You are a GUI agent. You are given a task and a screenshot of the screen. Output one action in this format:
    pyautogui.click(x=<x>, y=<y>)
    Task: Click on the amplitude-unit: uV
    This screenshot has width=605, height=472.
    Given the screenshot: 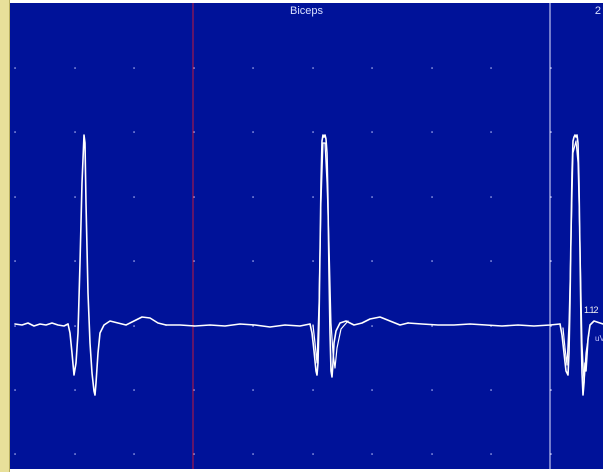 What is the action you would take?
    pyautogui.click(x=599, y=338)
    